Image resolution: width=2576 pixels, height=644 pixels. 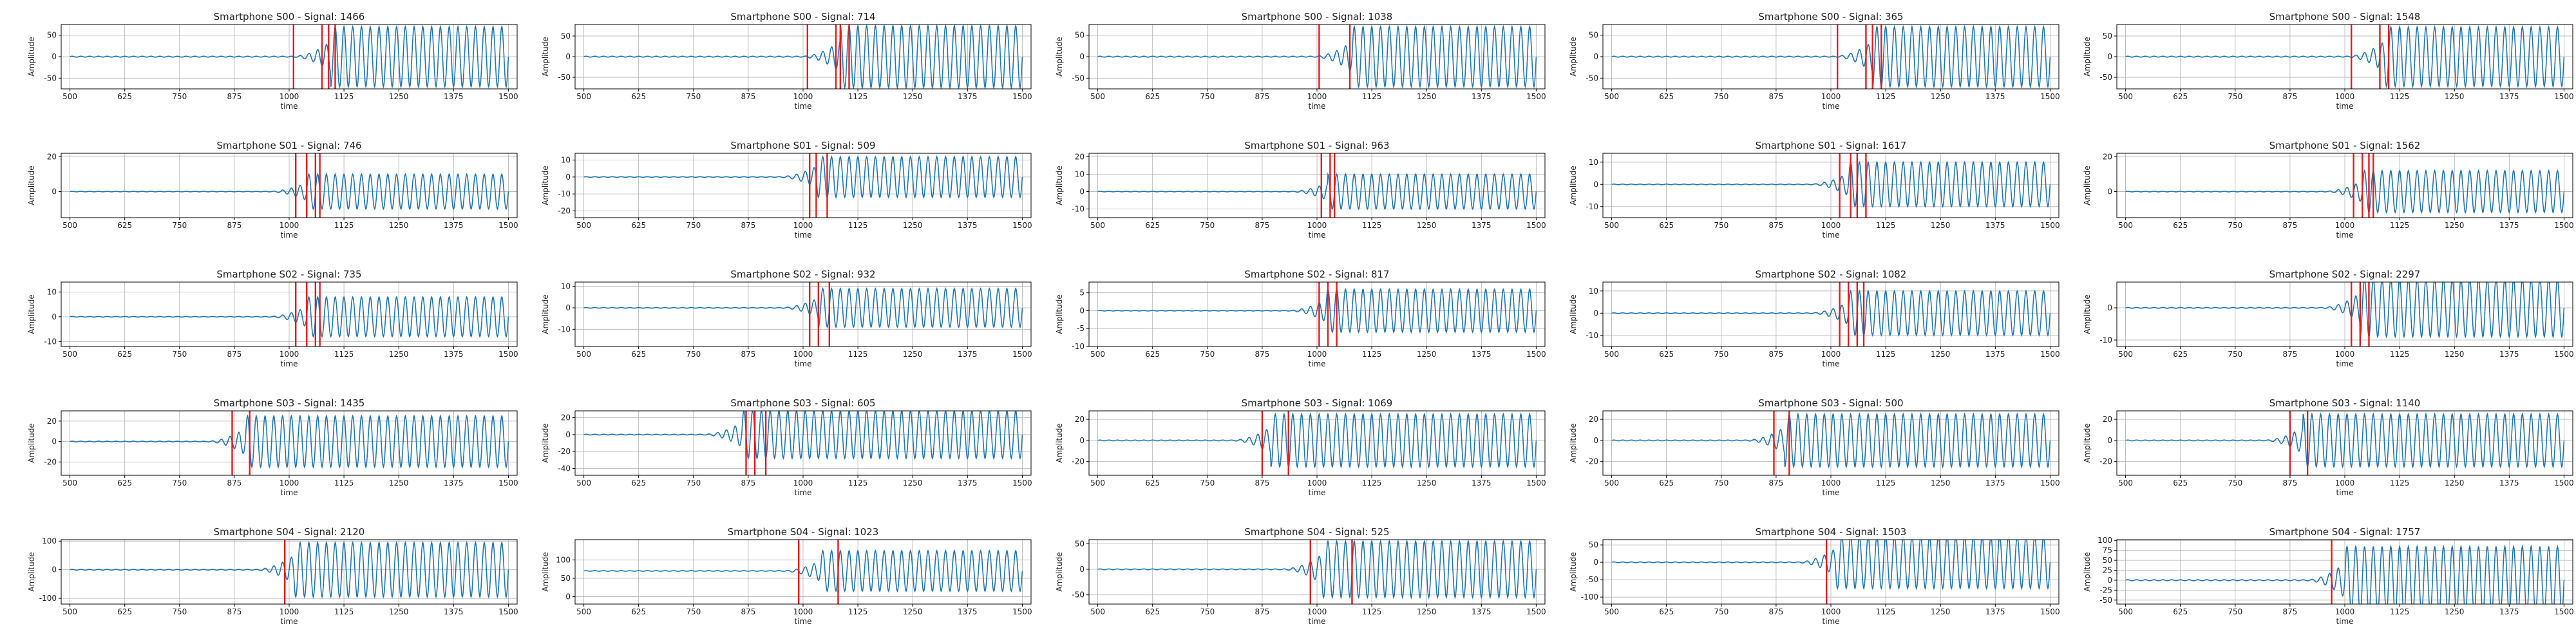 What do you see at coordinates (1081, 293) in the screenshot?
I see `y-tick-label: 5` at bounding box center [1081, 293].